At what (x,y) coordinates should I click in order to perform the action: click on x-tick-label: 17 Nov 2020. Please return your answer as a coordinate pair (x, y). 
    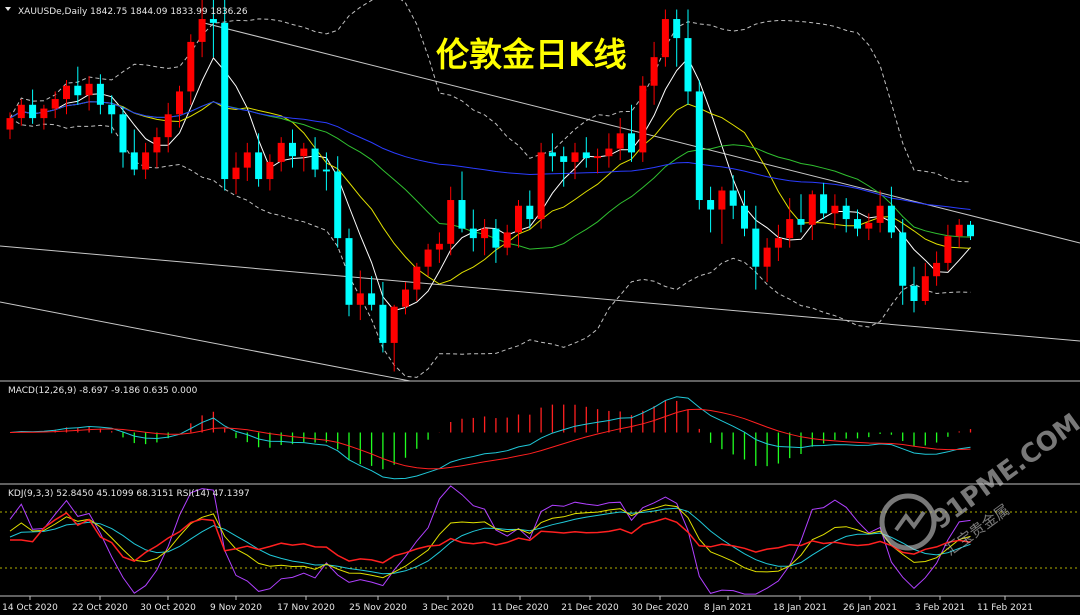
    Looking at the image, I should click on (306, 608).